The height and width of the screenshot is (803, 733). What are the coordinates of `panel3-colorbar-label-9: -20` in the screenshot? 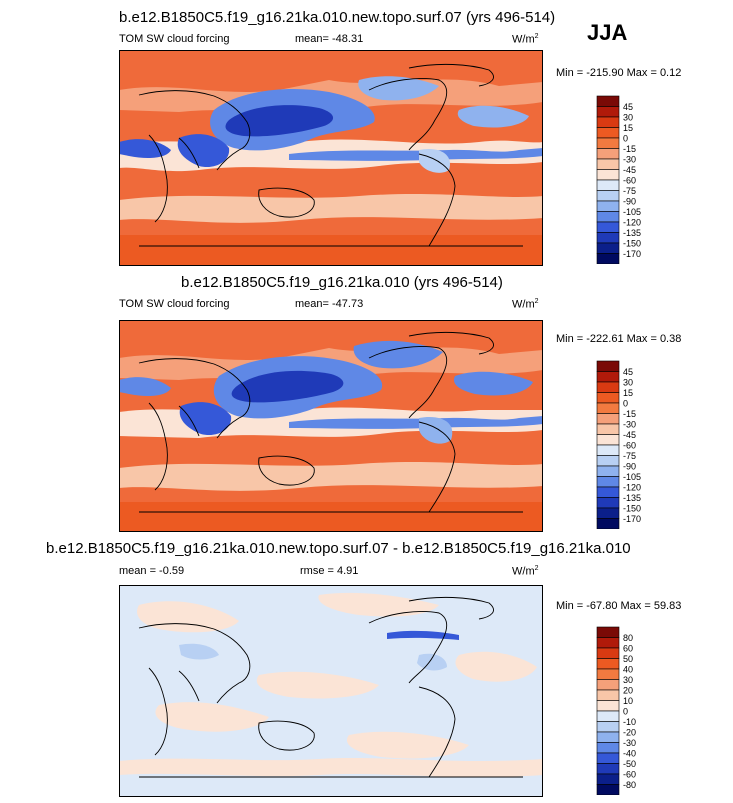 It's located at (629, 733).